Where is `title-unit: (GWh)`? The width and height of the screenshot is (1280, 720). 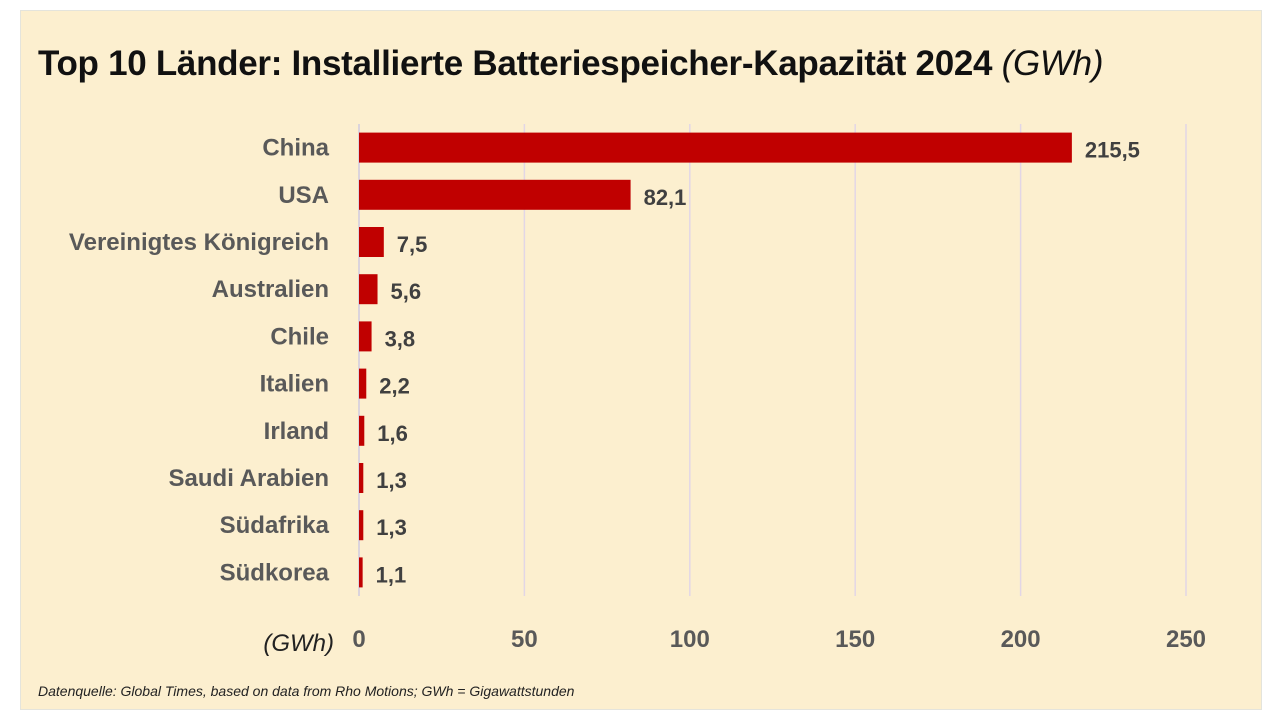 title-unit: (GWh) is located at coordinates (1052, 63).